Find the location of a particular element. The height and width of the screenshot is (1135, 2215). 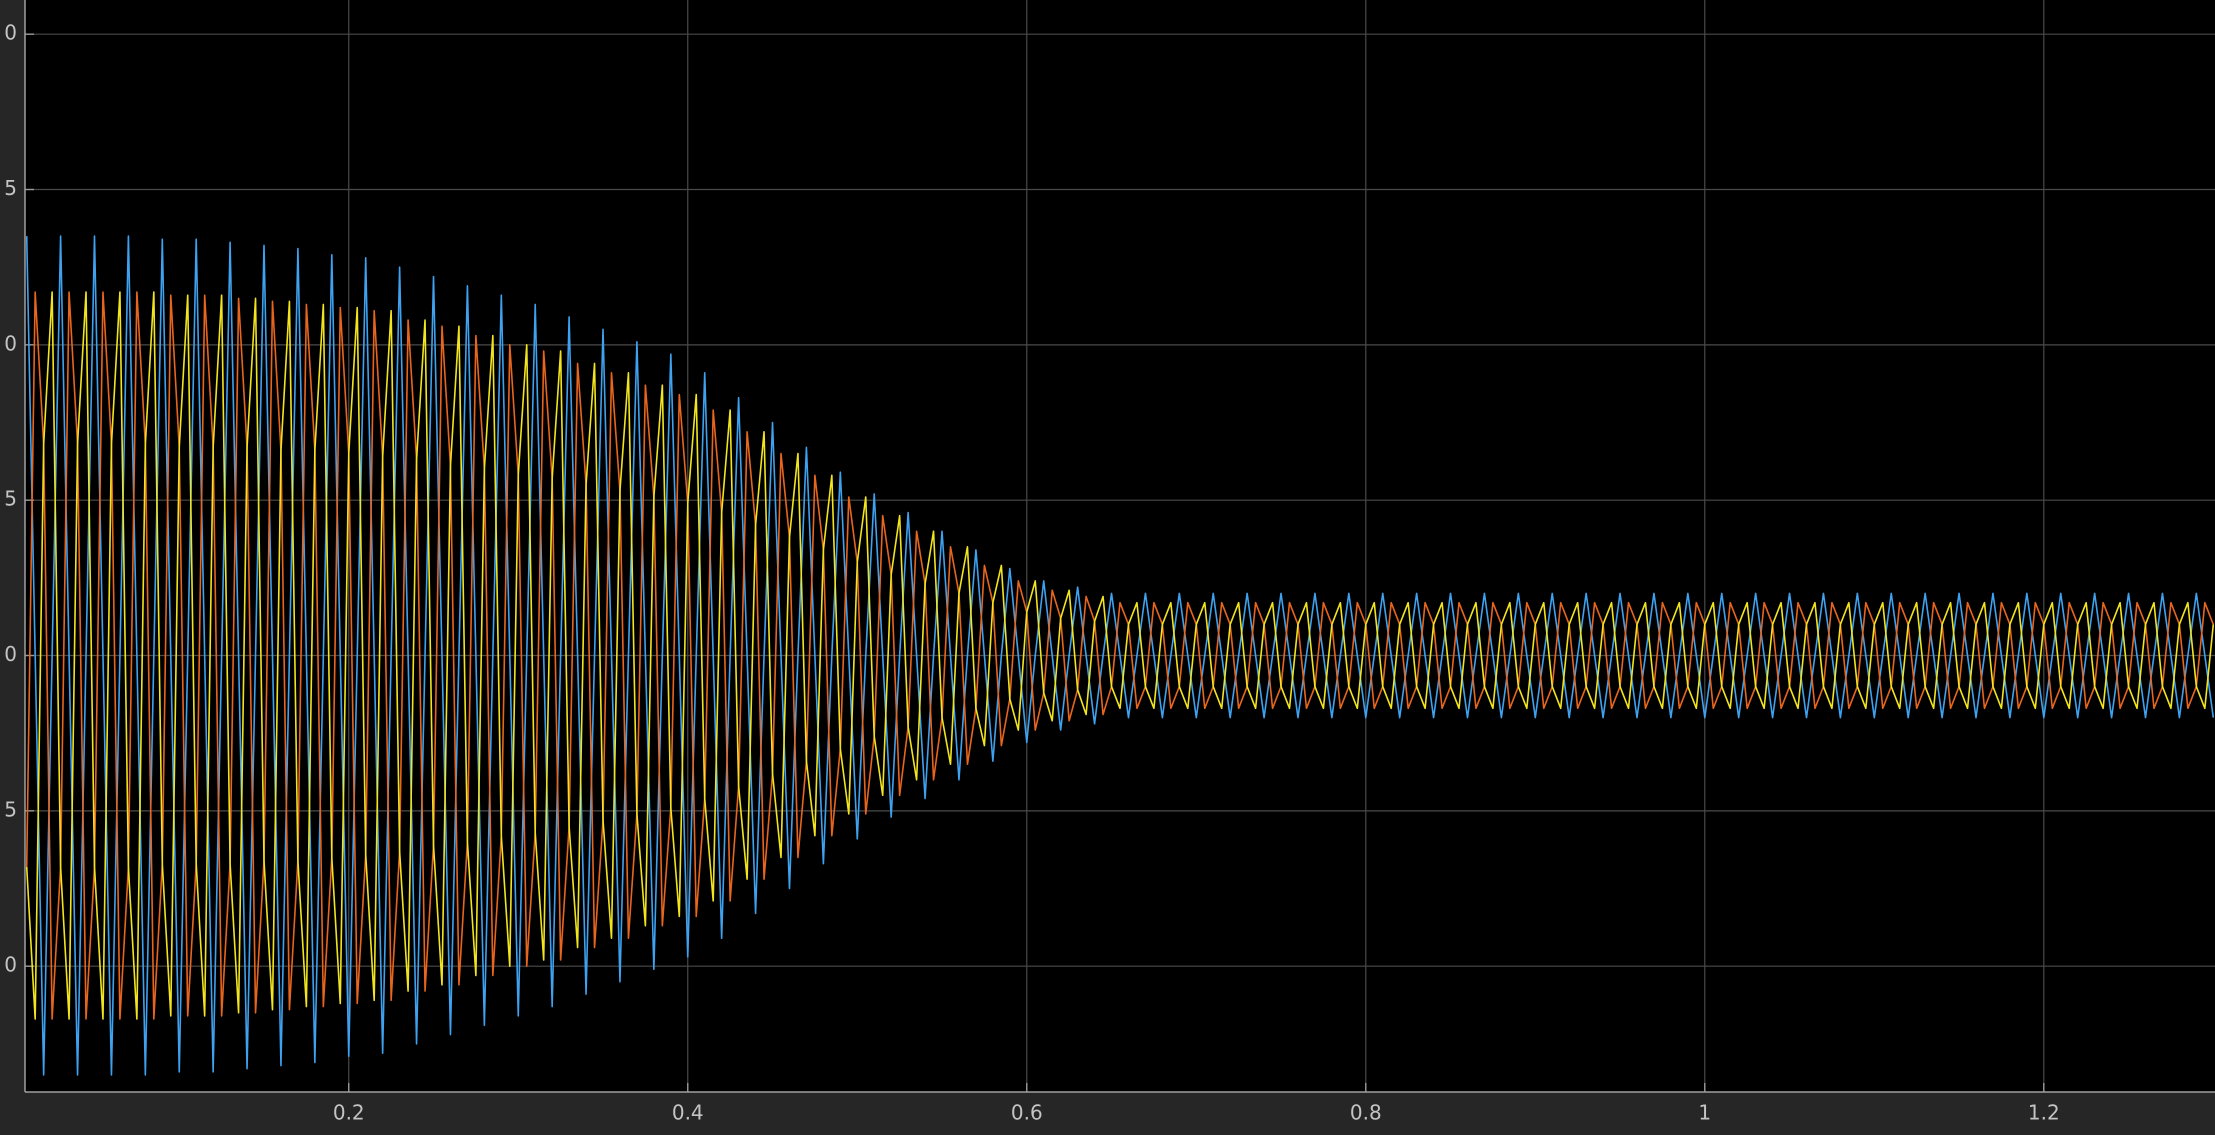

x-tick-label: 0.6 is located at coordinates (1027, 1113).